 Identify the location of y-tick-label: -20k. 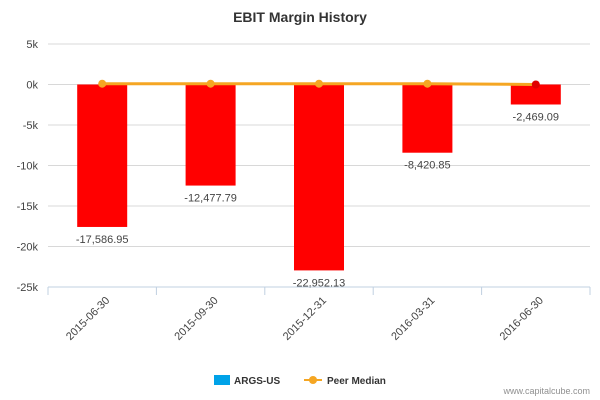
(28, 248).